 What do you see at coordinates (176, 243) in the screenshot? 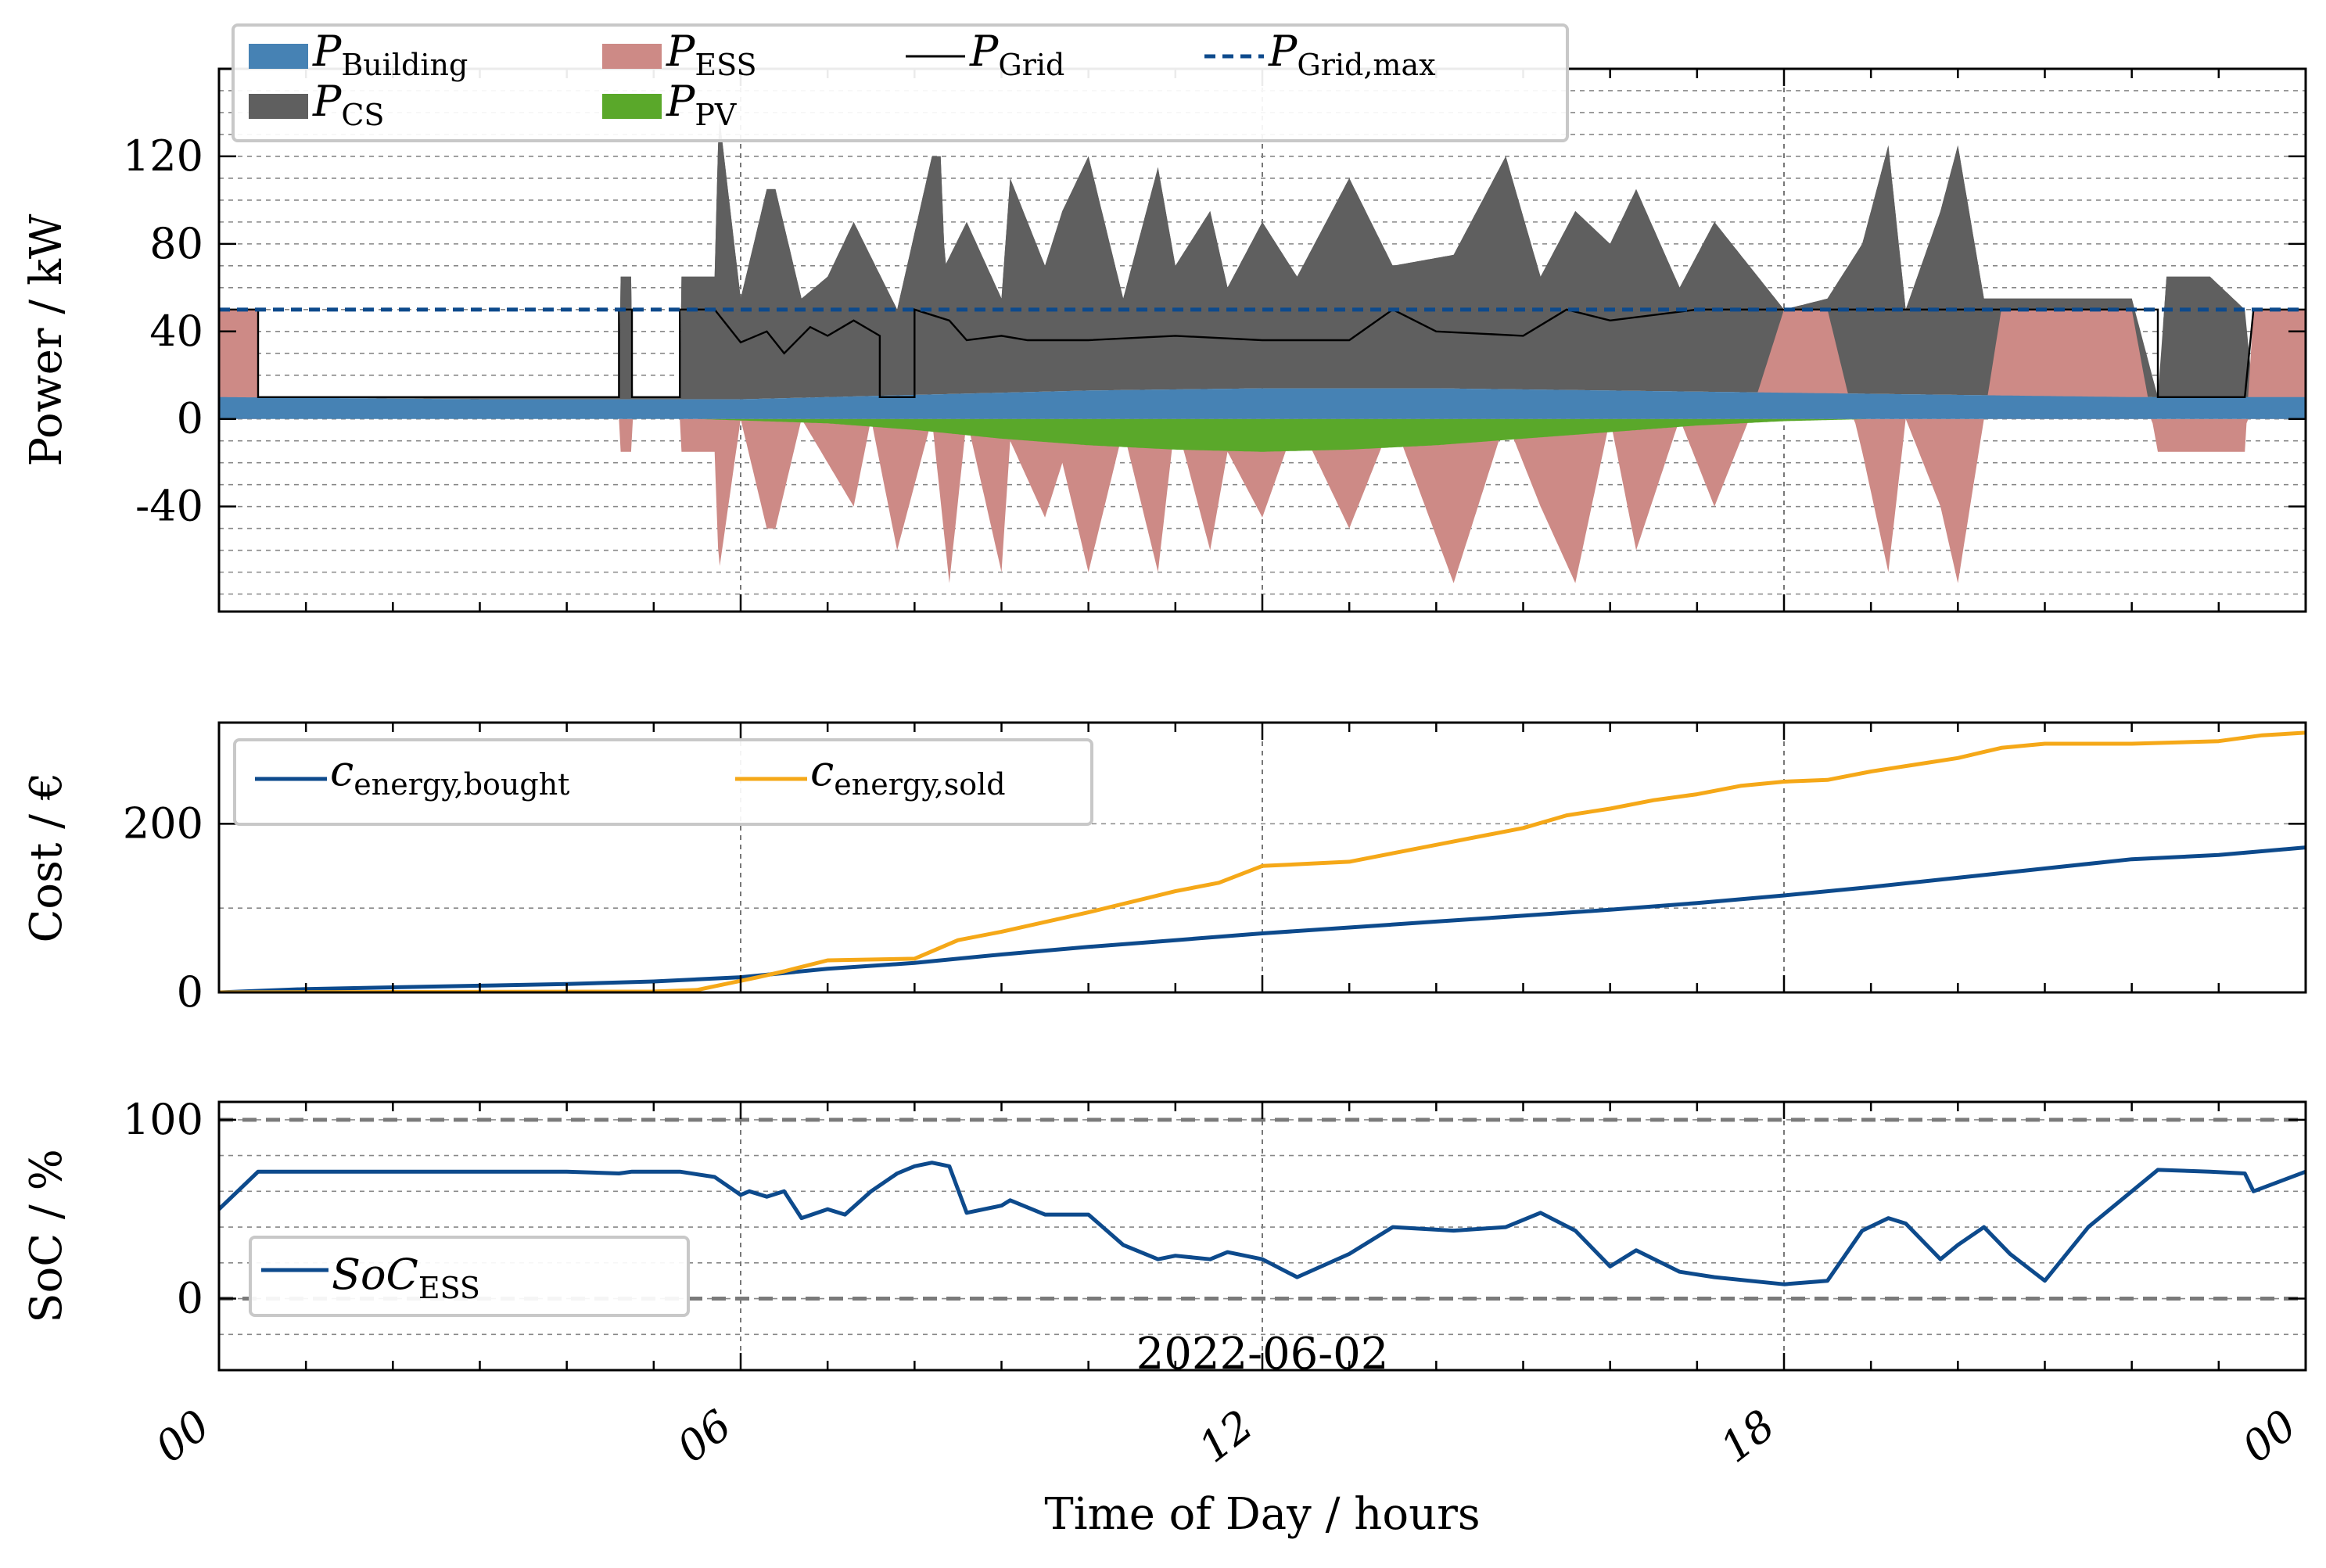
I see `y-tick-label: 80` at bounding box center [176, 243].